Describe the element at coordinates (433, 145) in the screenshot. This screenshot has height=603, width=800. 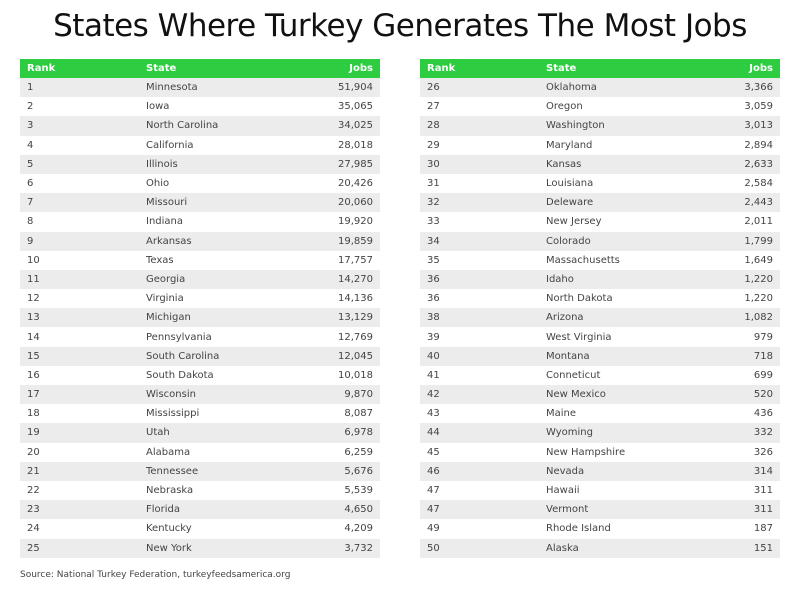
I see `cell-rank: 29` at that location.